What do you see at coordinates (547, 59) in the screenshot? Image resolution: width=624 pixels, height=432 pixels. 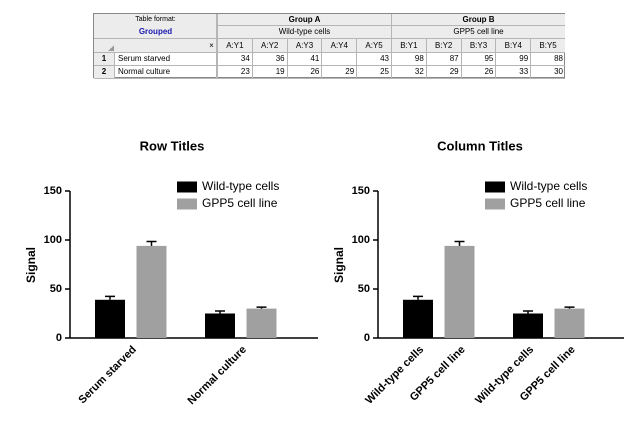 I see `table-value: 88` at bounding box center [547, 59].